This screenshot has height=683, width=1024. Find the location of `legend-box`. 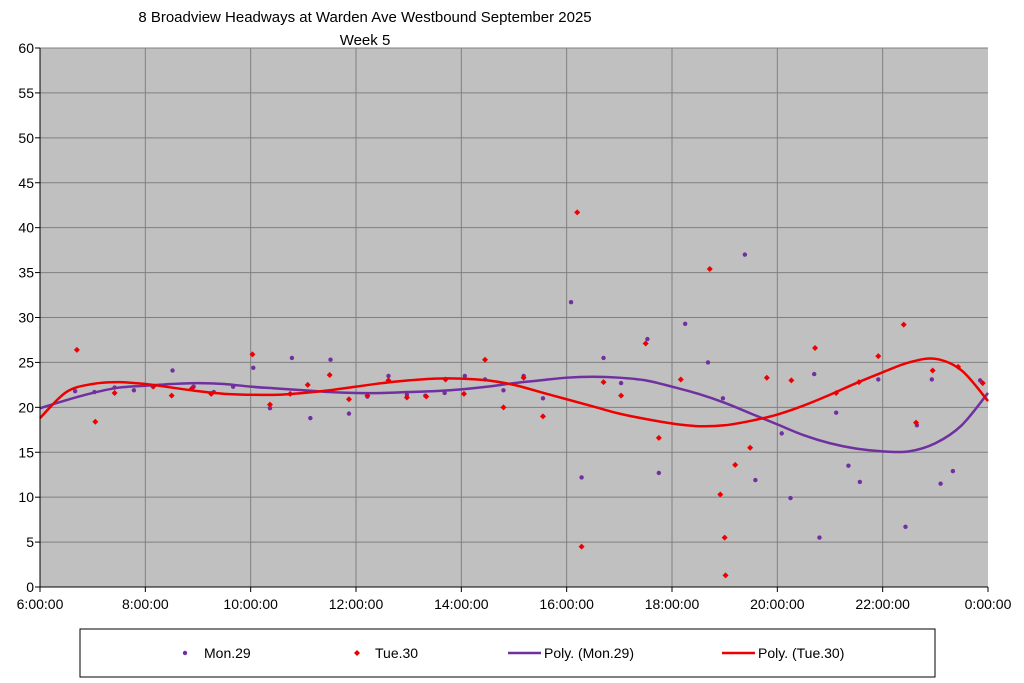

legend-box is located at coordinates (507, 653).